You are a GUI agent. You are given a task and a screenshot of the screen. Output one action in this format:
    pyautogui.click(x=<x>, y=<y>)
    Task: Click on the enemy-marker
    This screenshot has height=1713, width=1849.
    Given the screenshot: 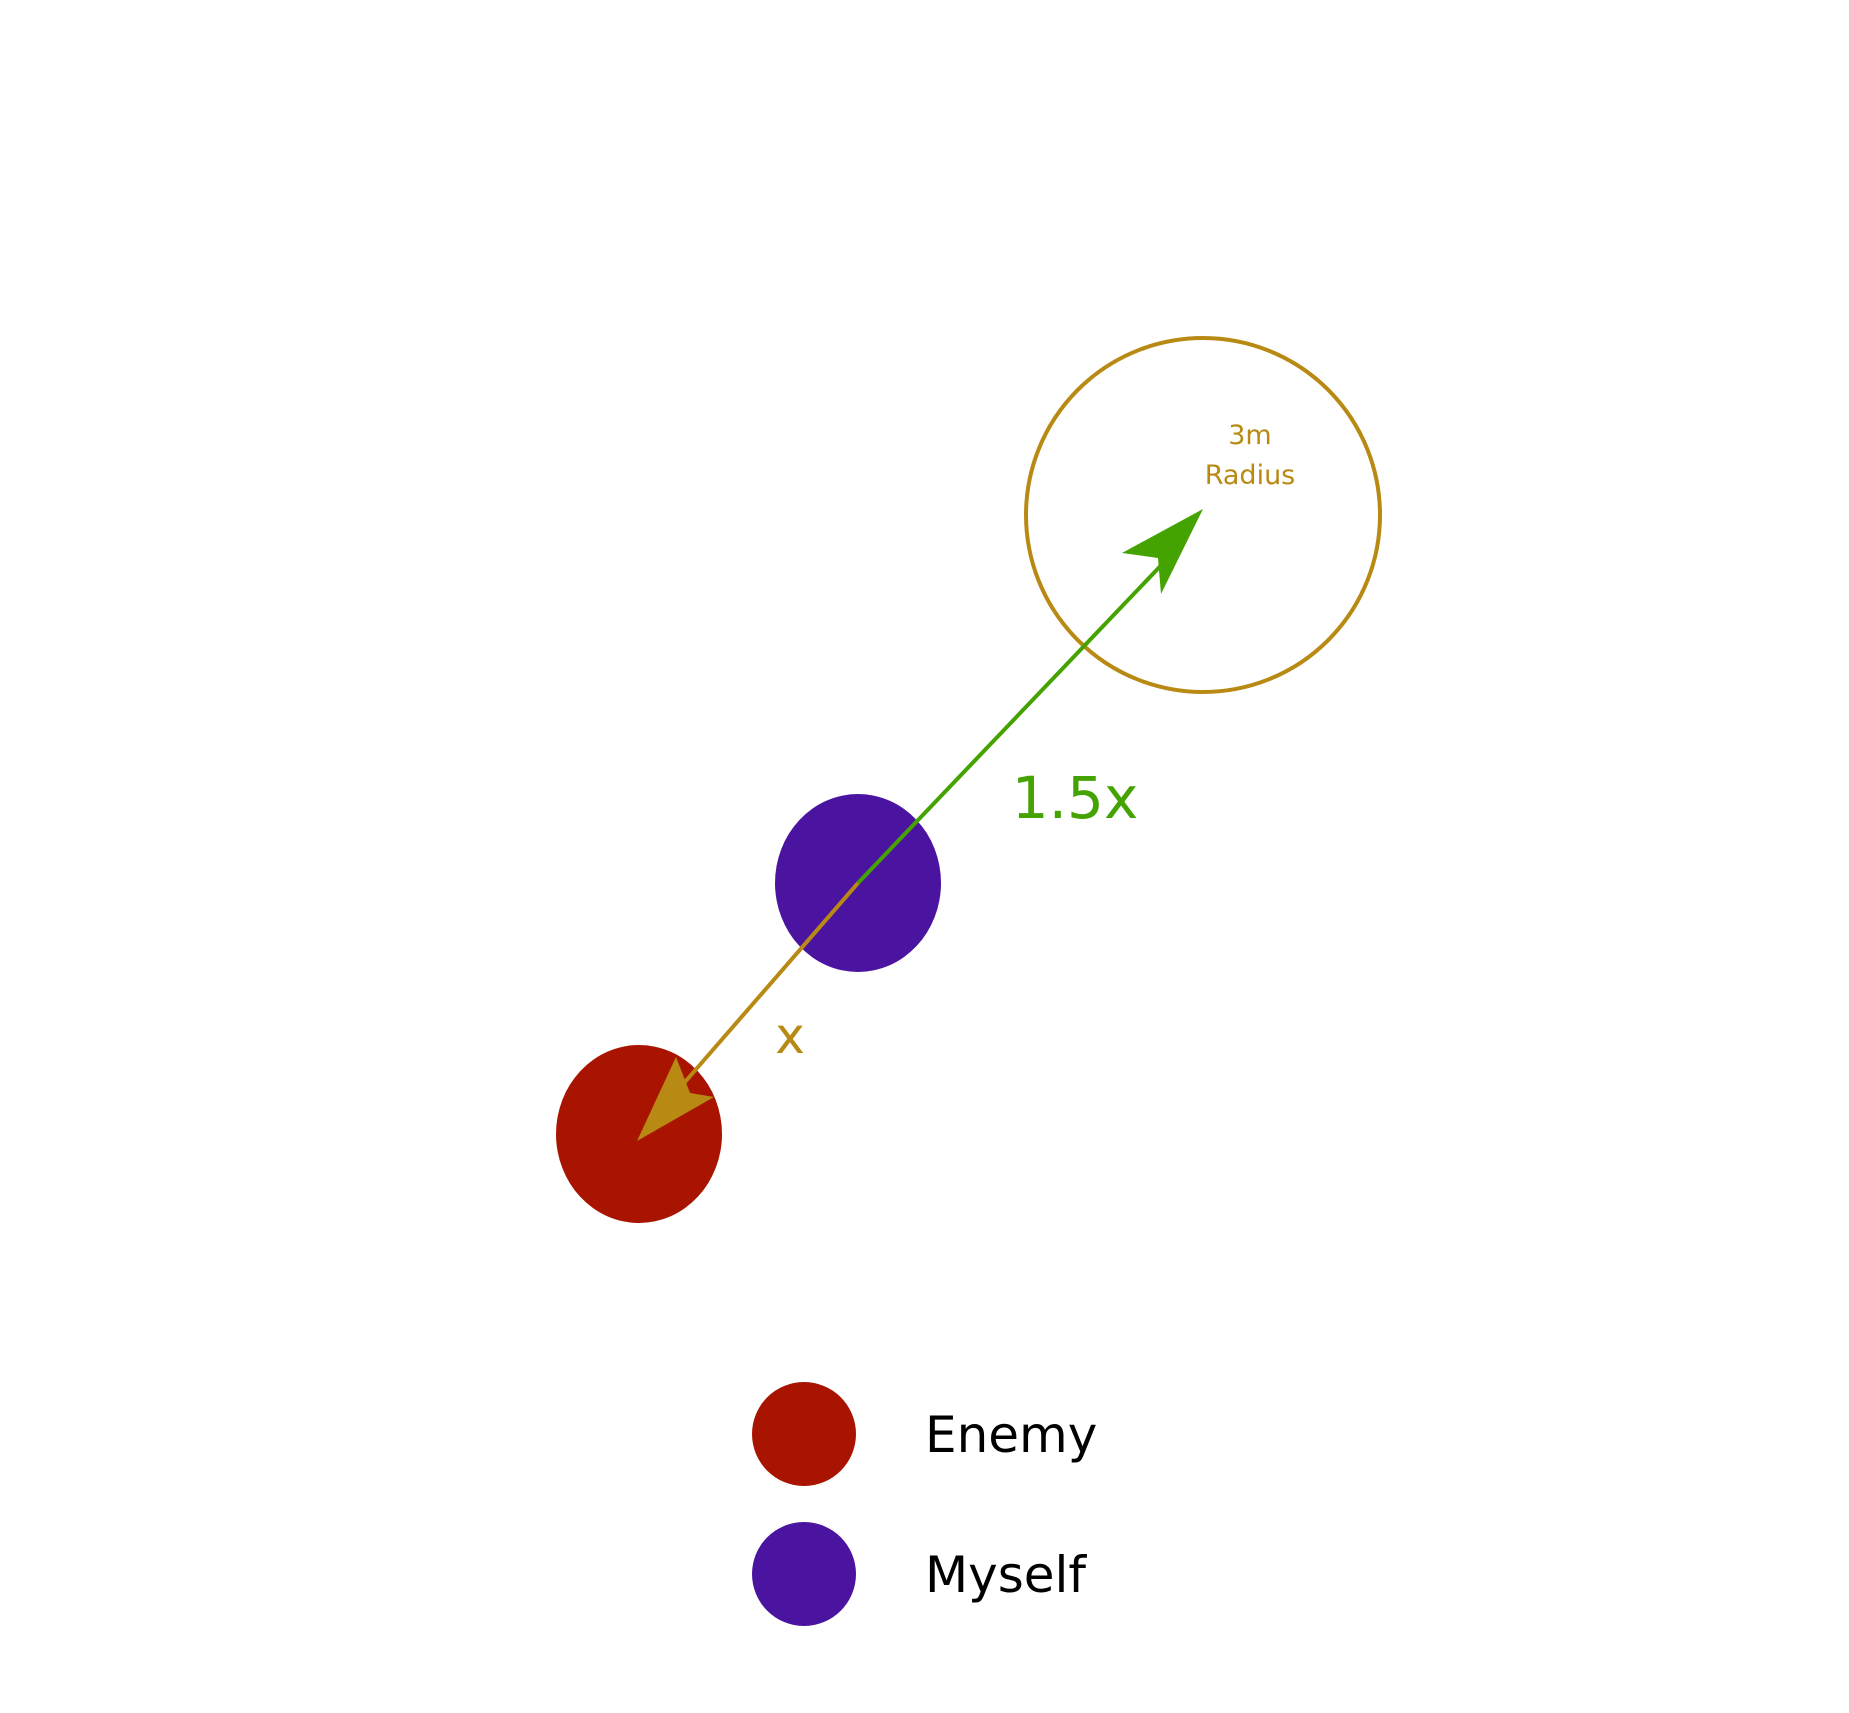 What is the action you would take?
    pyautogui.click(x=639, y=1134)
    